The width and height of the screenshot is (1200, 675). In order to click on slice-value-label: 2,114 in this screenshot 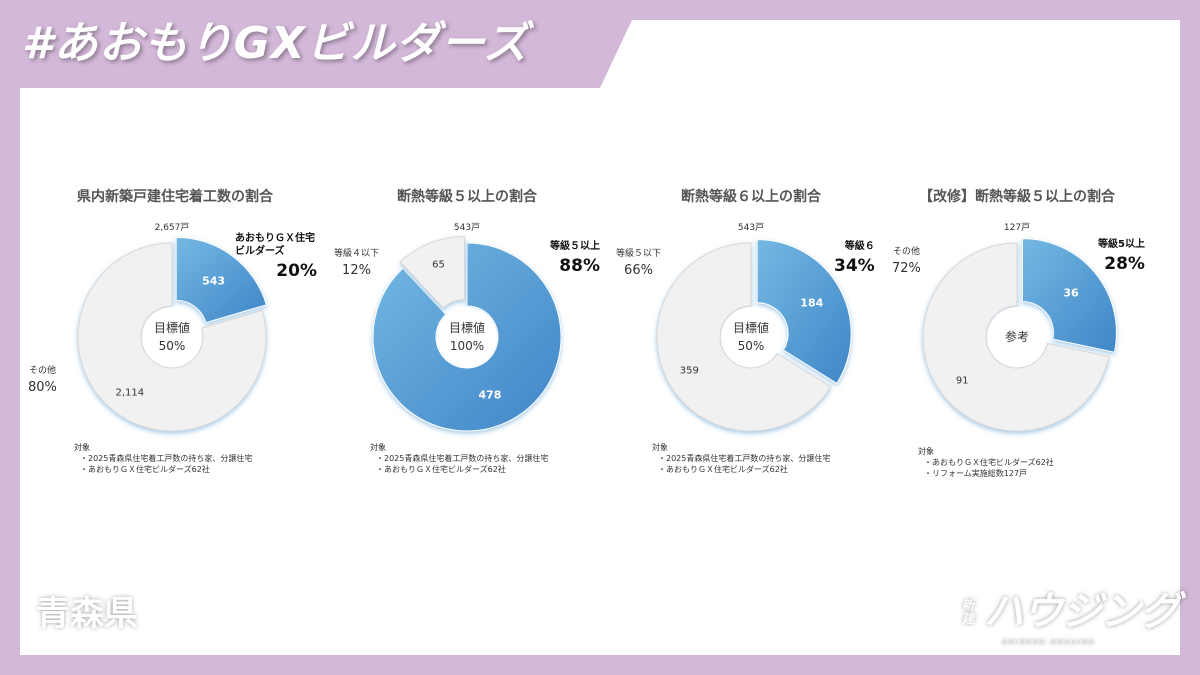, I will do `click(130, 393)`.